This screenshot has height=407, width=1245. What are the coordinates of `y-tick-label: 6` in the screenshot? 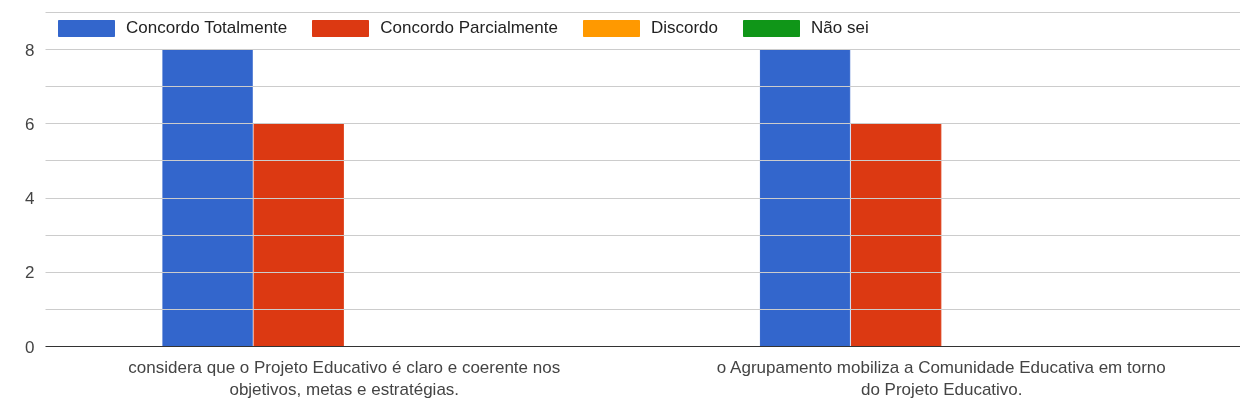 It's located at (30, 124).